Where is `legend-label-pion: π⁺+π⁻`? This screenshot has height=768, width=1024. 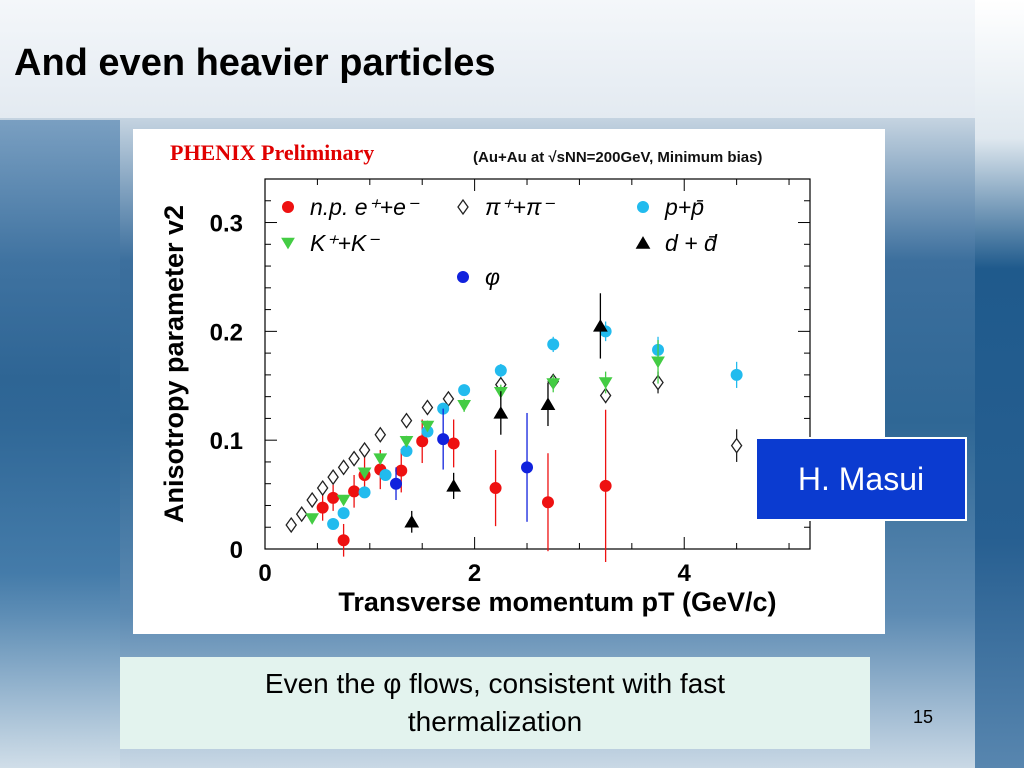
legend-label-pion: π⁺+π⁻ is located at coordinates (520, 207).